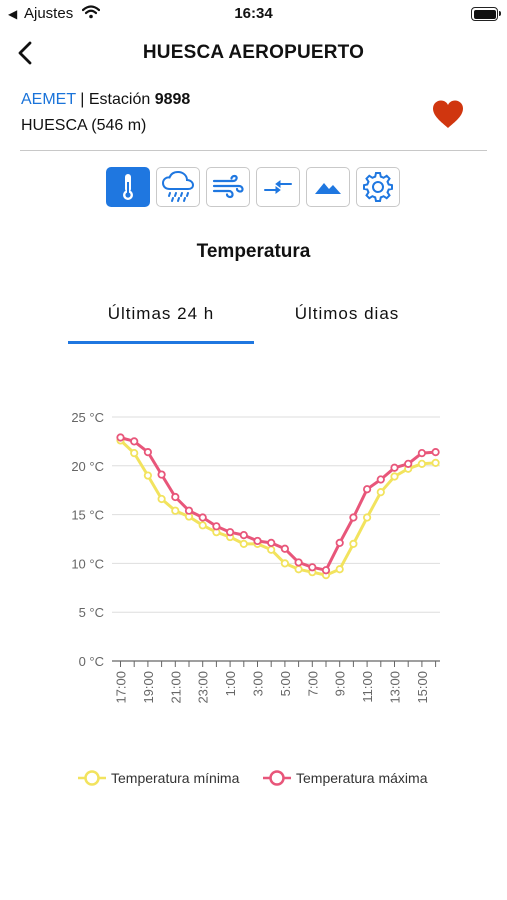 This screenshot has width=507, height=900. Describe the element at coordinates (91, 12) in the screenshot. I see `wifi-icon` at that location.